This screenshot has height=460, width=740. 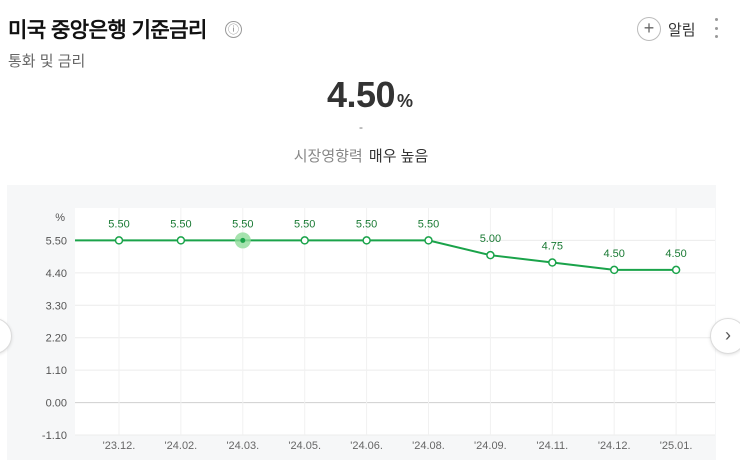 What do you see at coordinates (398, 156) in the screenshot?
I see `impact-value: 매우 높음` at bounding box center [398, 156].